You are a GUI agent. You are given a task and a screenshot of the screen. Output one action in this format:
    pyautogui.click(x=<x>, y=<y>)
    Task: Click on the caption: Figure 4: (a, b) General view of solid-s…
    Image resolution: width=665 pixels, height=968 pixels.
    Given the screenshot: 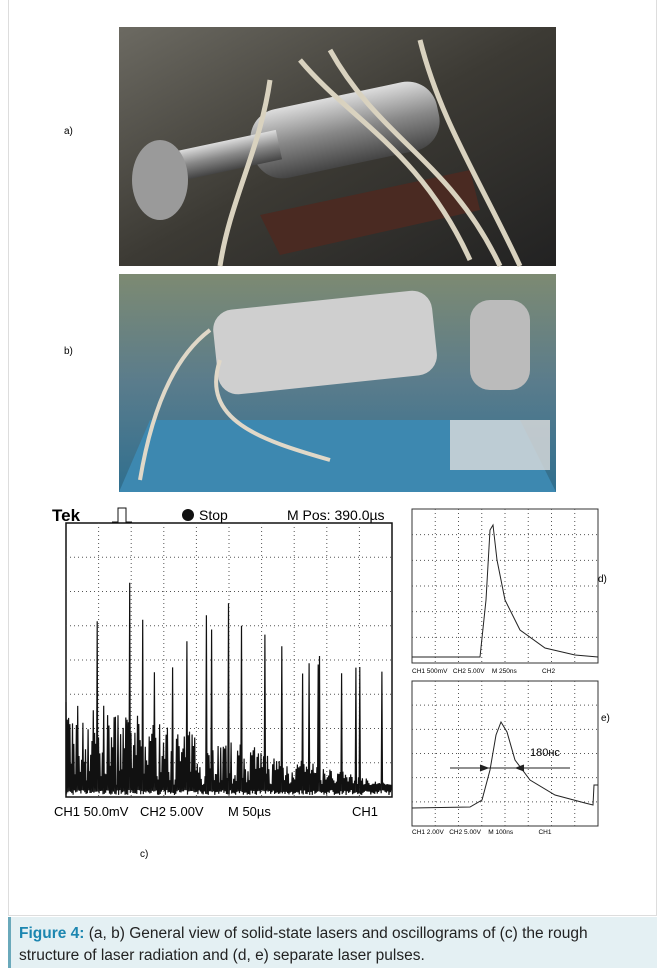 What is the action you would take?
    pyautogui.click(x=332, y=942)
    